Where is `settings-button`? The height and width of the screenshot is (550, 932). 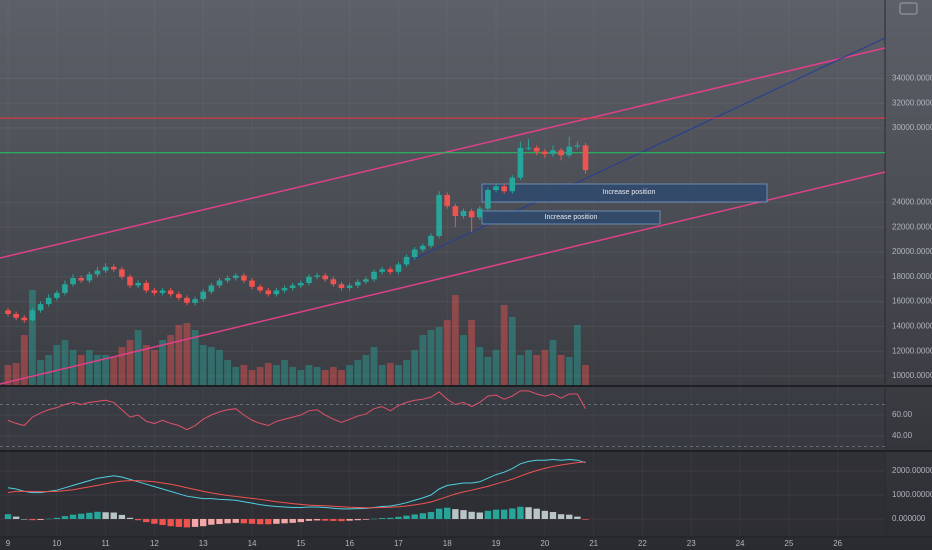
settings-button is located at coordinates (908, 8).